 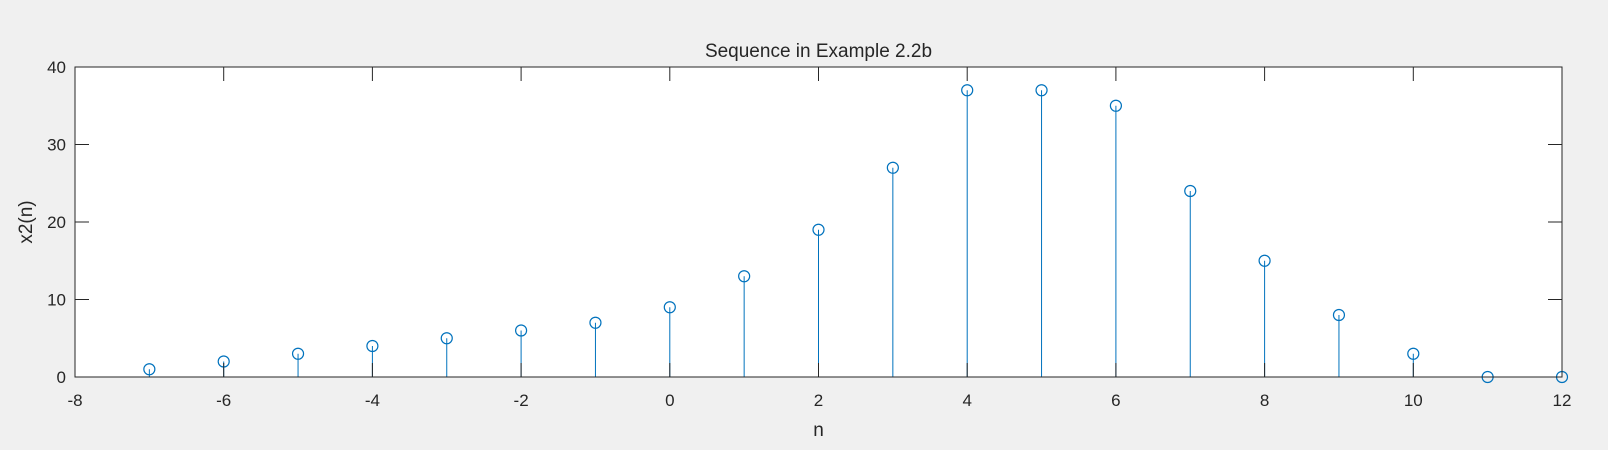 What do you see at coordinates (669, 400) in the screenshot?
I see `x-tick-label-5: 0` at bounding box center [669, 400].